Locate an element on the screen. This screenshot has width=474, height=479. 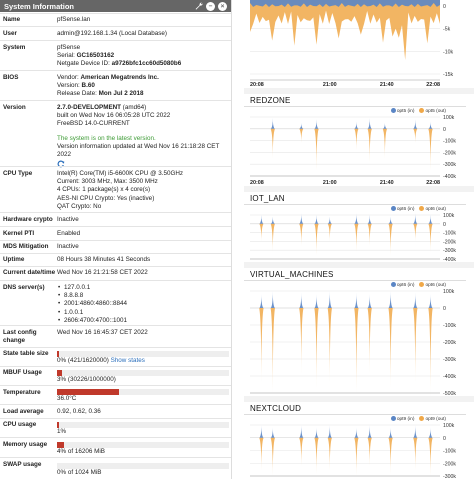
dns-server: 127.0.0.1 is located at coordinates (143, 288).